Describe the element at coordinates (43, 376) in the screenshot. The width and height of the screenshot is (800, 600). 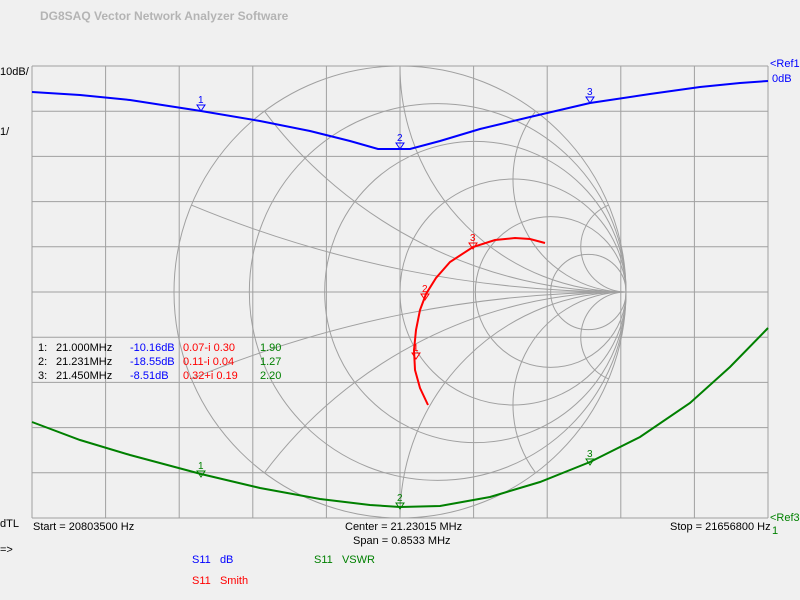
I see `marker-3-n: 3:` at that location.